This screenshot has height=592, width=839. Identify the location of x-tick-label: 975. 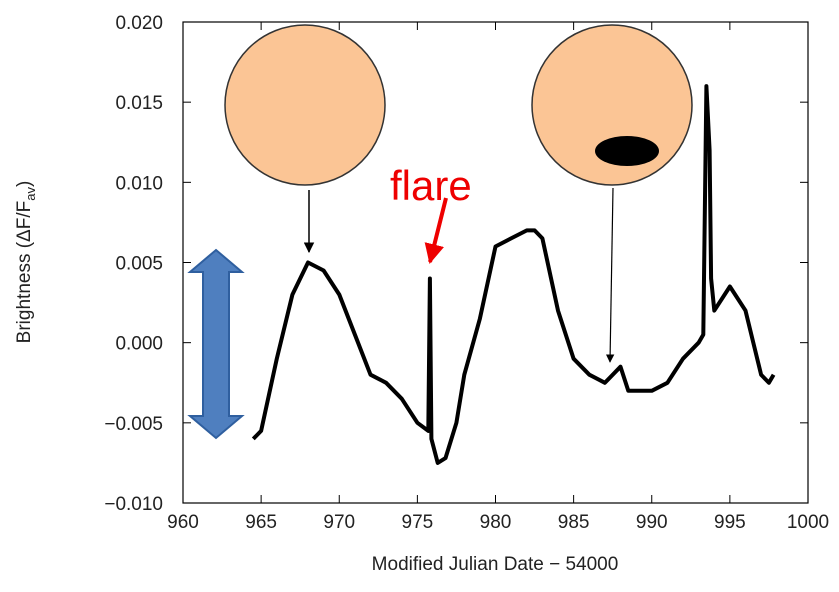
(418, 522).